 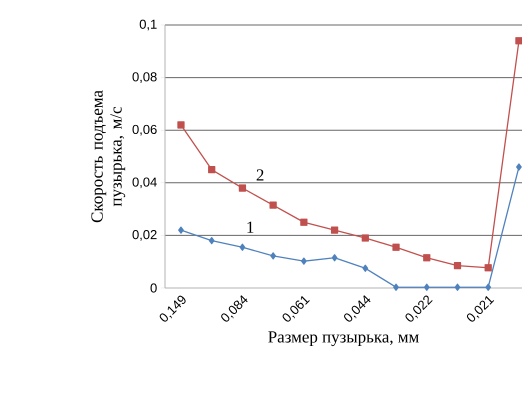 I want to click on y-tick-label: 0,04, so click(x=144, y=182).